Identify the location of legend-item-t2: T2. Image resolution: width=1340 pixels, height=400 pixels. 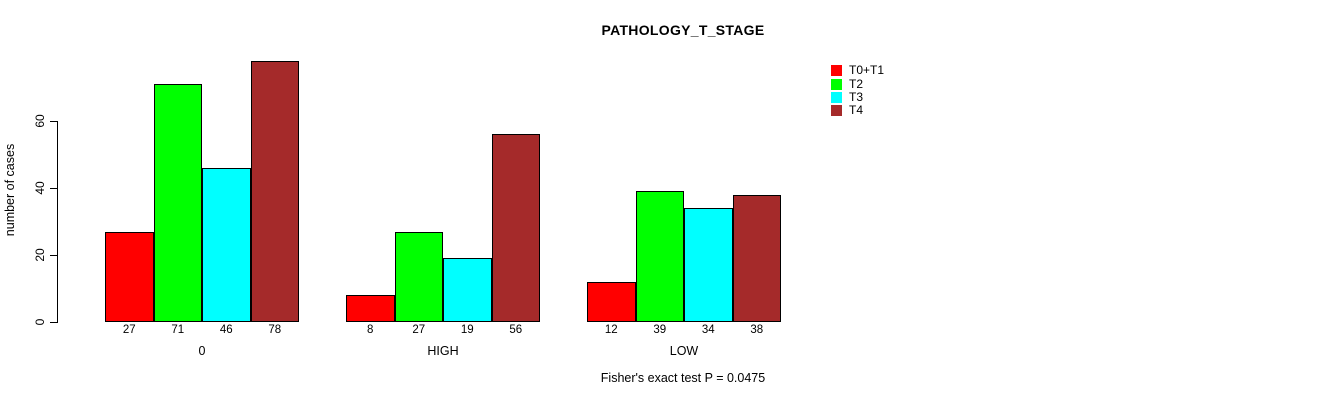
(857, 83).